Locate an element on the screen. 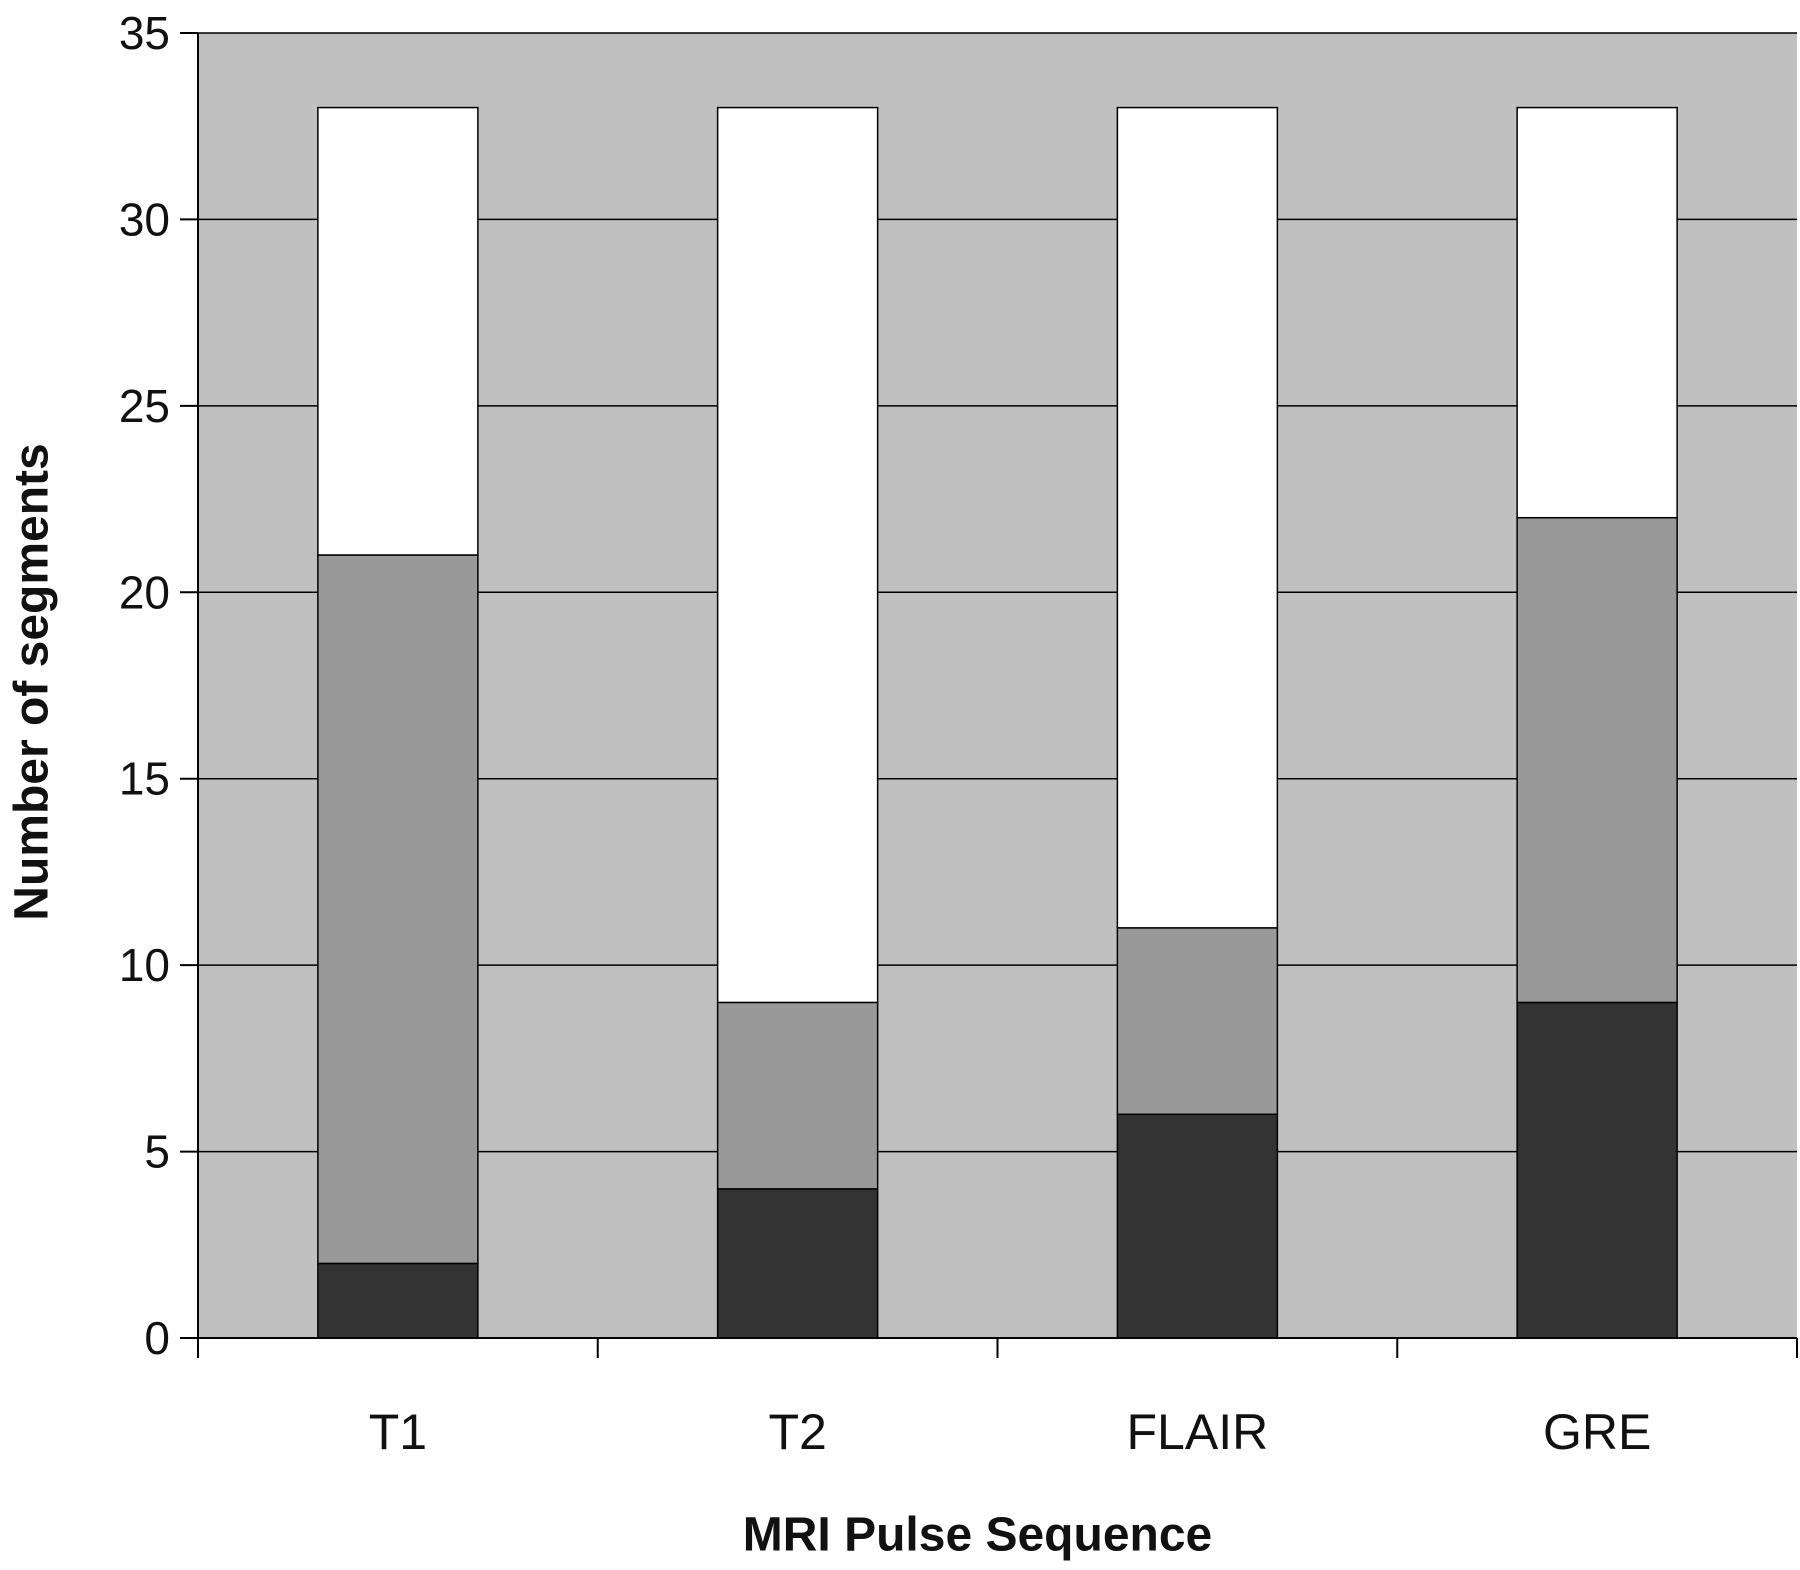  y-tick-label: 0 is located at coordinates (157, 1338).